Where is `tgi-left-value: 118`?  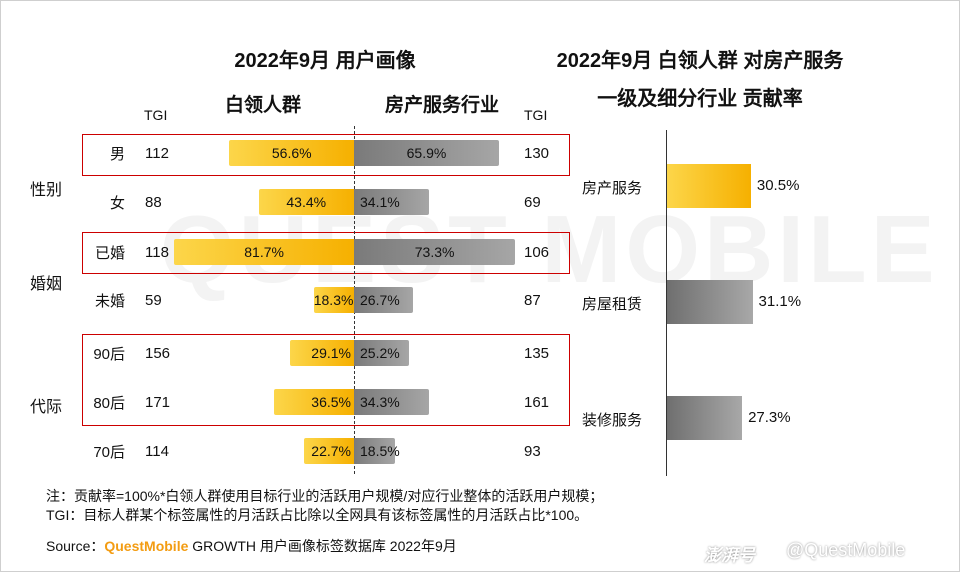 tgi-left-value: 118 is located at coordinates (157, 252).